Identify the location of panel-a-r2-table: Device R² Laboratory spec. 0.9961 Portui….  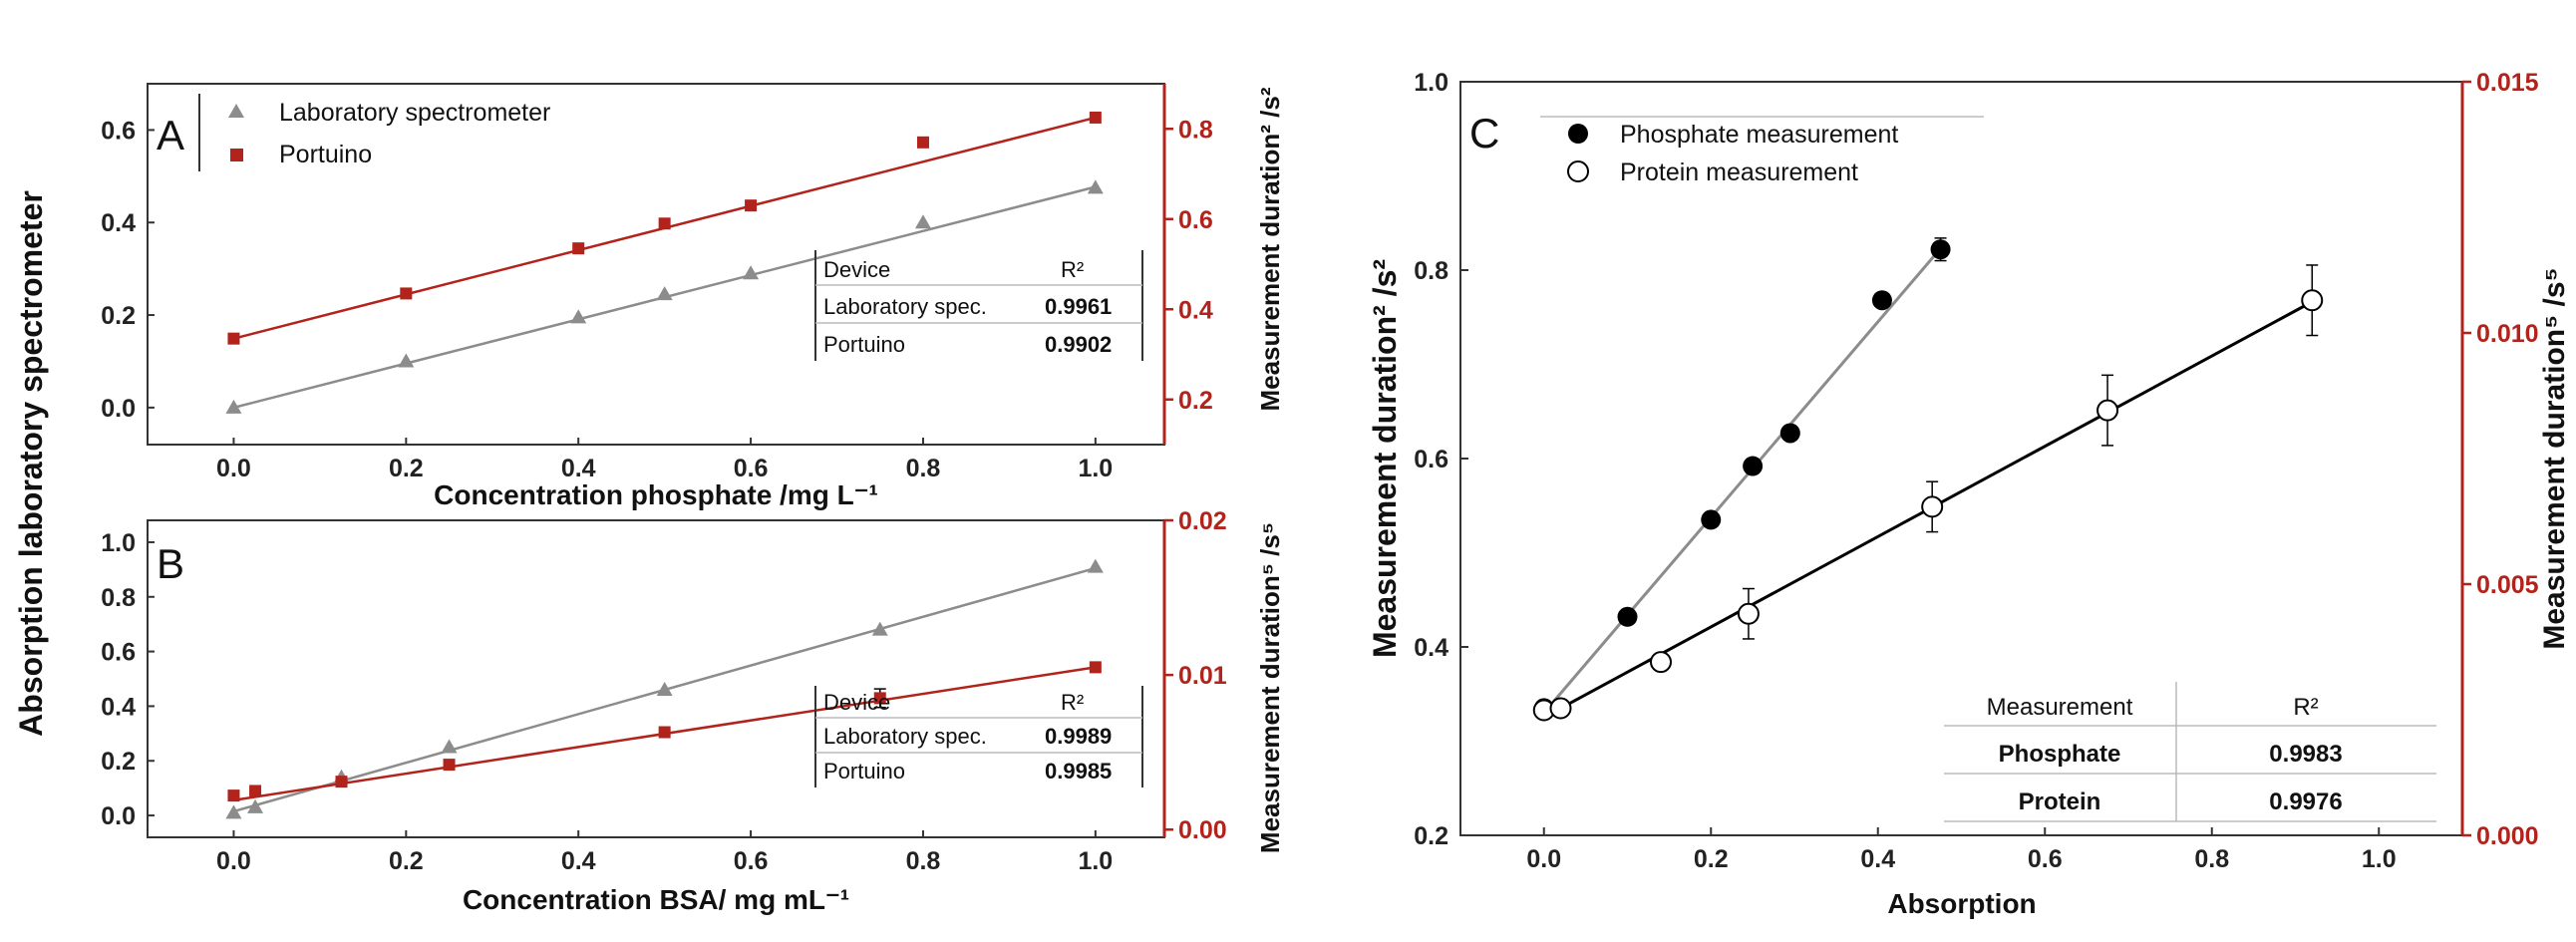
(978, 306).